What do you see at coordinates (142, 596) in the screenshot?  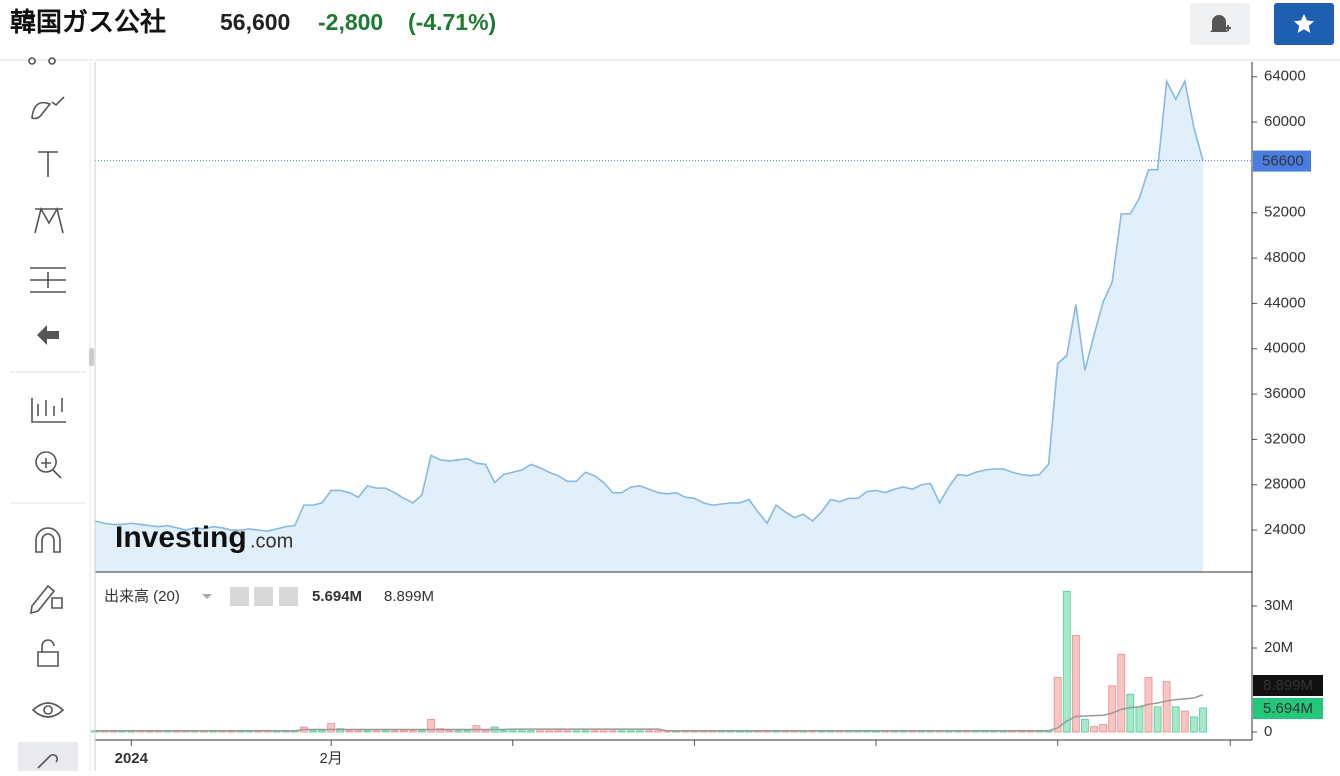 I see `volume-legend-title: 出来高 (20)` at bounding box center [142, 596].